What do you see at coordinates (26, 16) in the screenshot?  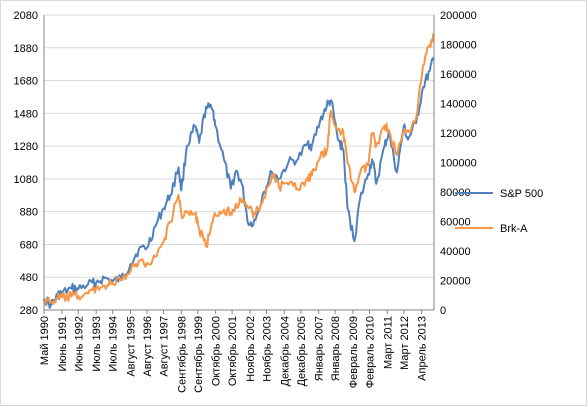 I see `y-left-tick-label: 2080` at bounding box center [26, 16].